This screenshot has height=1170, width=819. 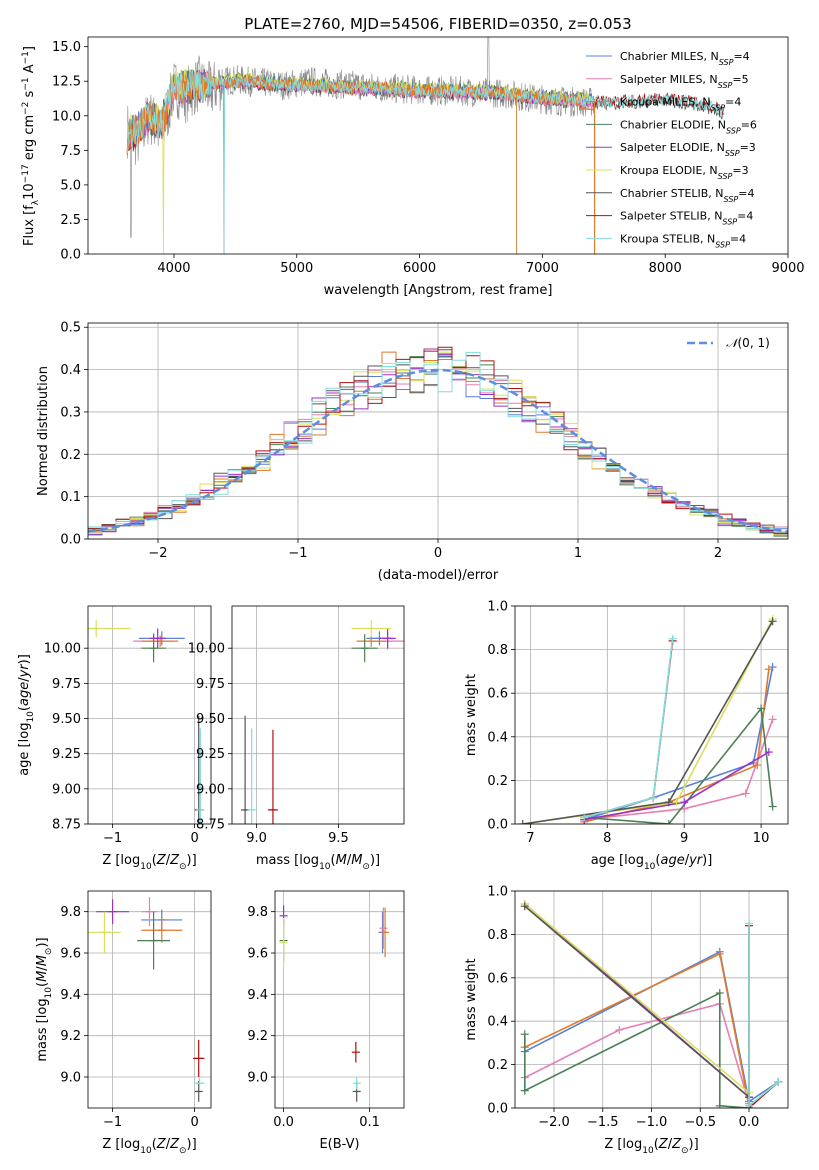 What do you see at coordinates (787, 268) in the screenshot?
I see `x-tick-label: 9000` at bounding box center [787, 268].